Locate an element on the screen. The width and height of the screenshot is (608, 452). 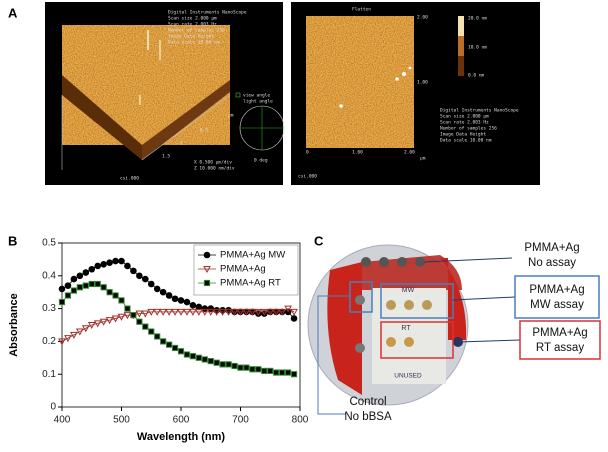
afm-axis-label: 0.5 is located at coordinates (204, 131).